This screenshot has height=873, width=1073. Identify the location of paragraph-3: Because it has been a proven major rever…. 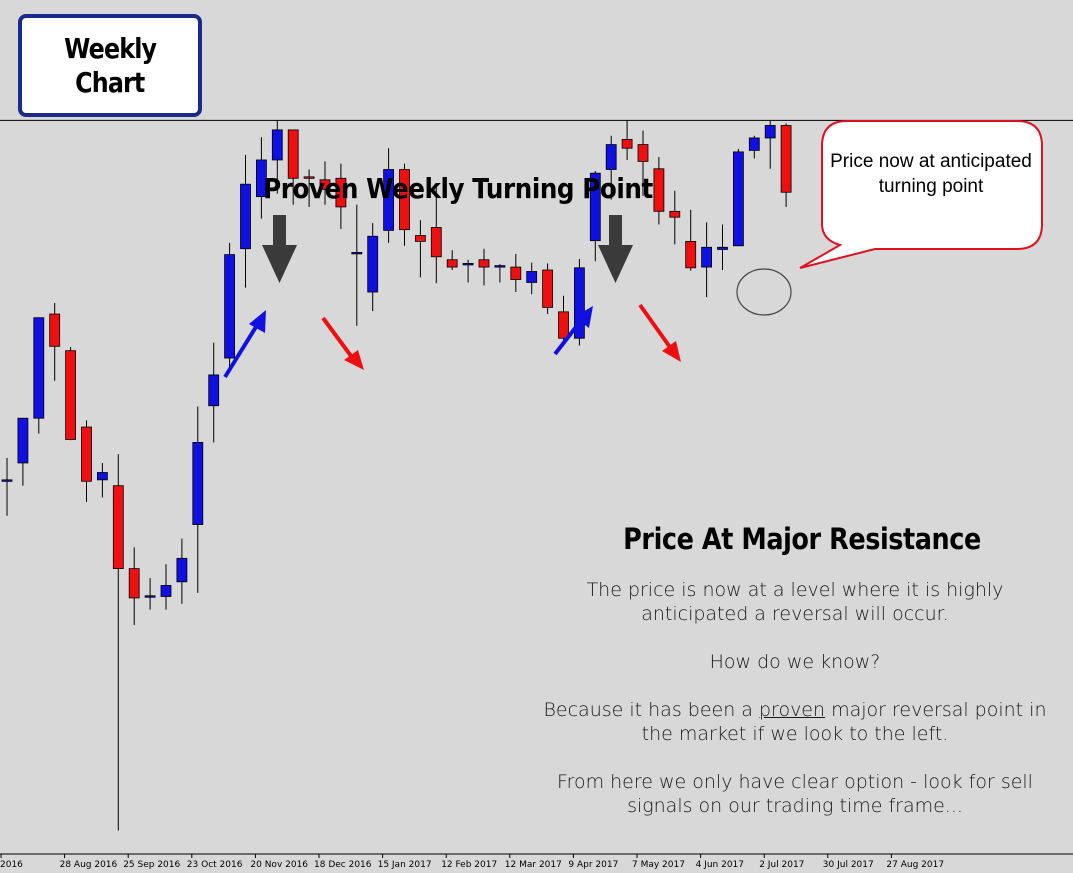
(795, 722).